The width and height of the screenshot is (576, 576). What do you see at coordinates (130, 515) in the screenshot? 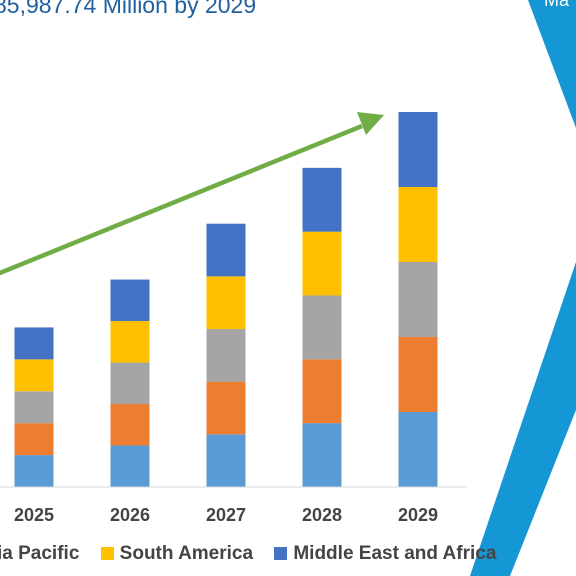
I see `x-tick-label: 2026` at bounding box center [130, 515].